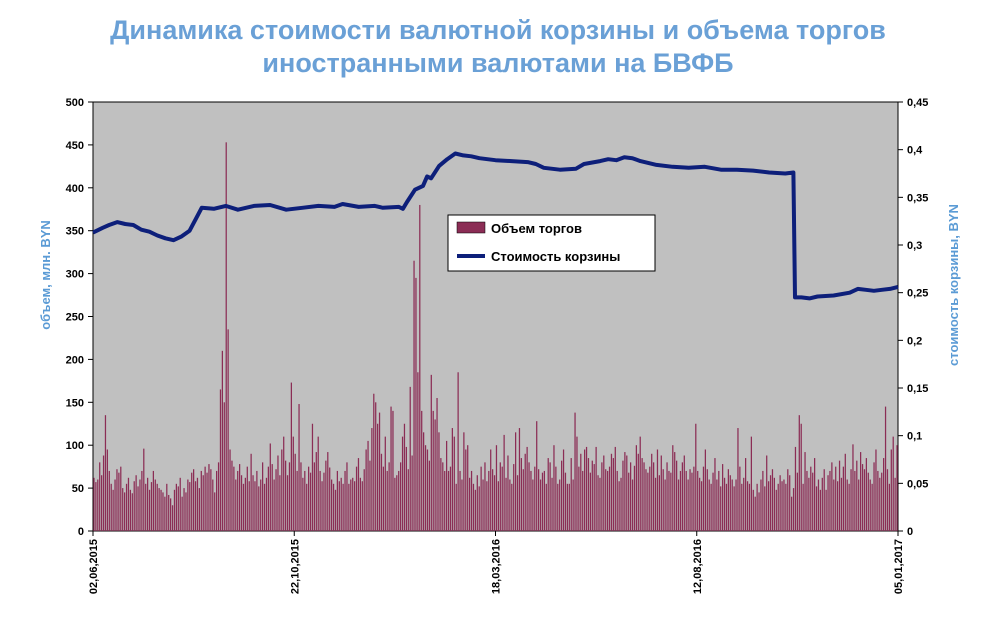 Image resolution: width=996 pixels, height=627 pixels. Describe the element at coordinates (75, 360) in the screenshot. I see `y-left-tick-label: 200` at that location.